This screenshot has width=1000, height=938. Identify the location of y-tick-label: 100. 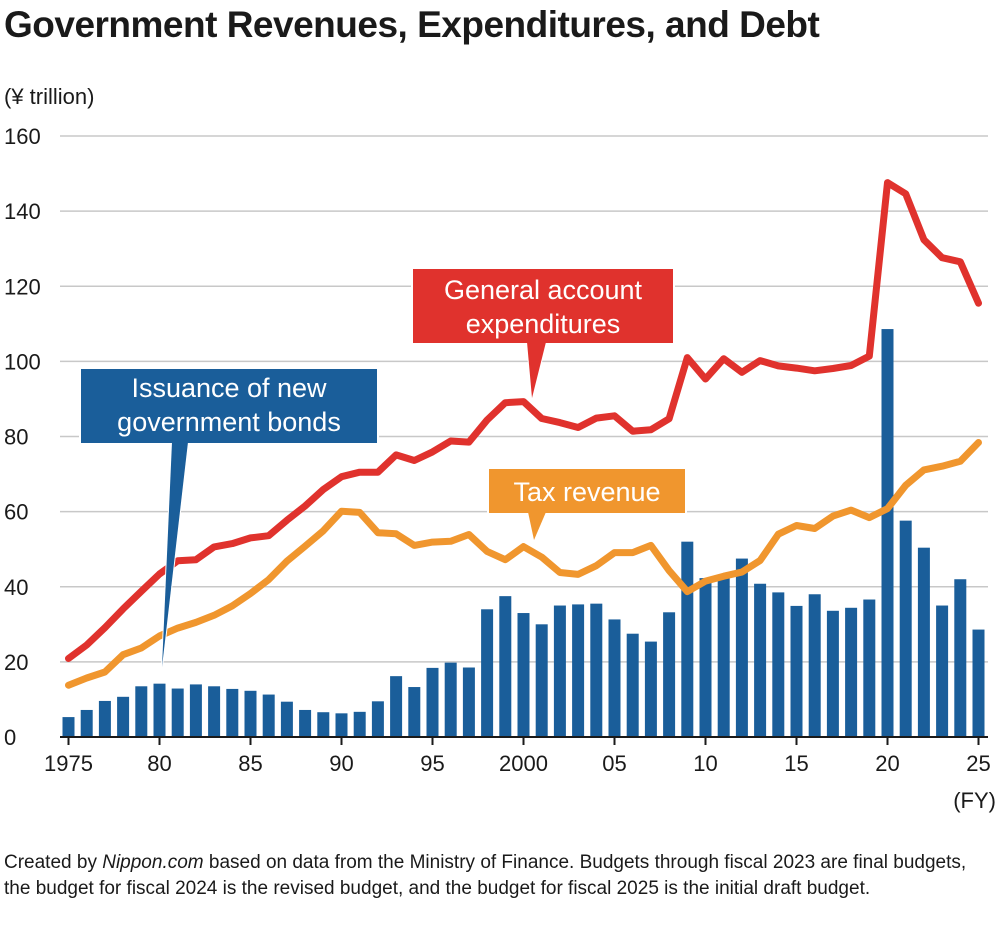
(22, 361).